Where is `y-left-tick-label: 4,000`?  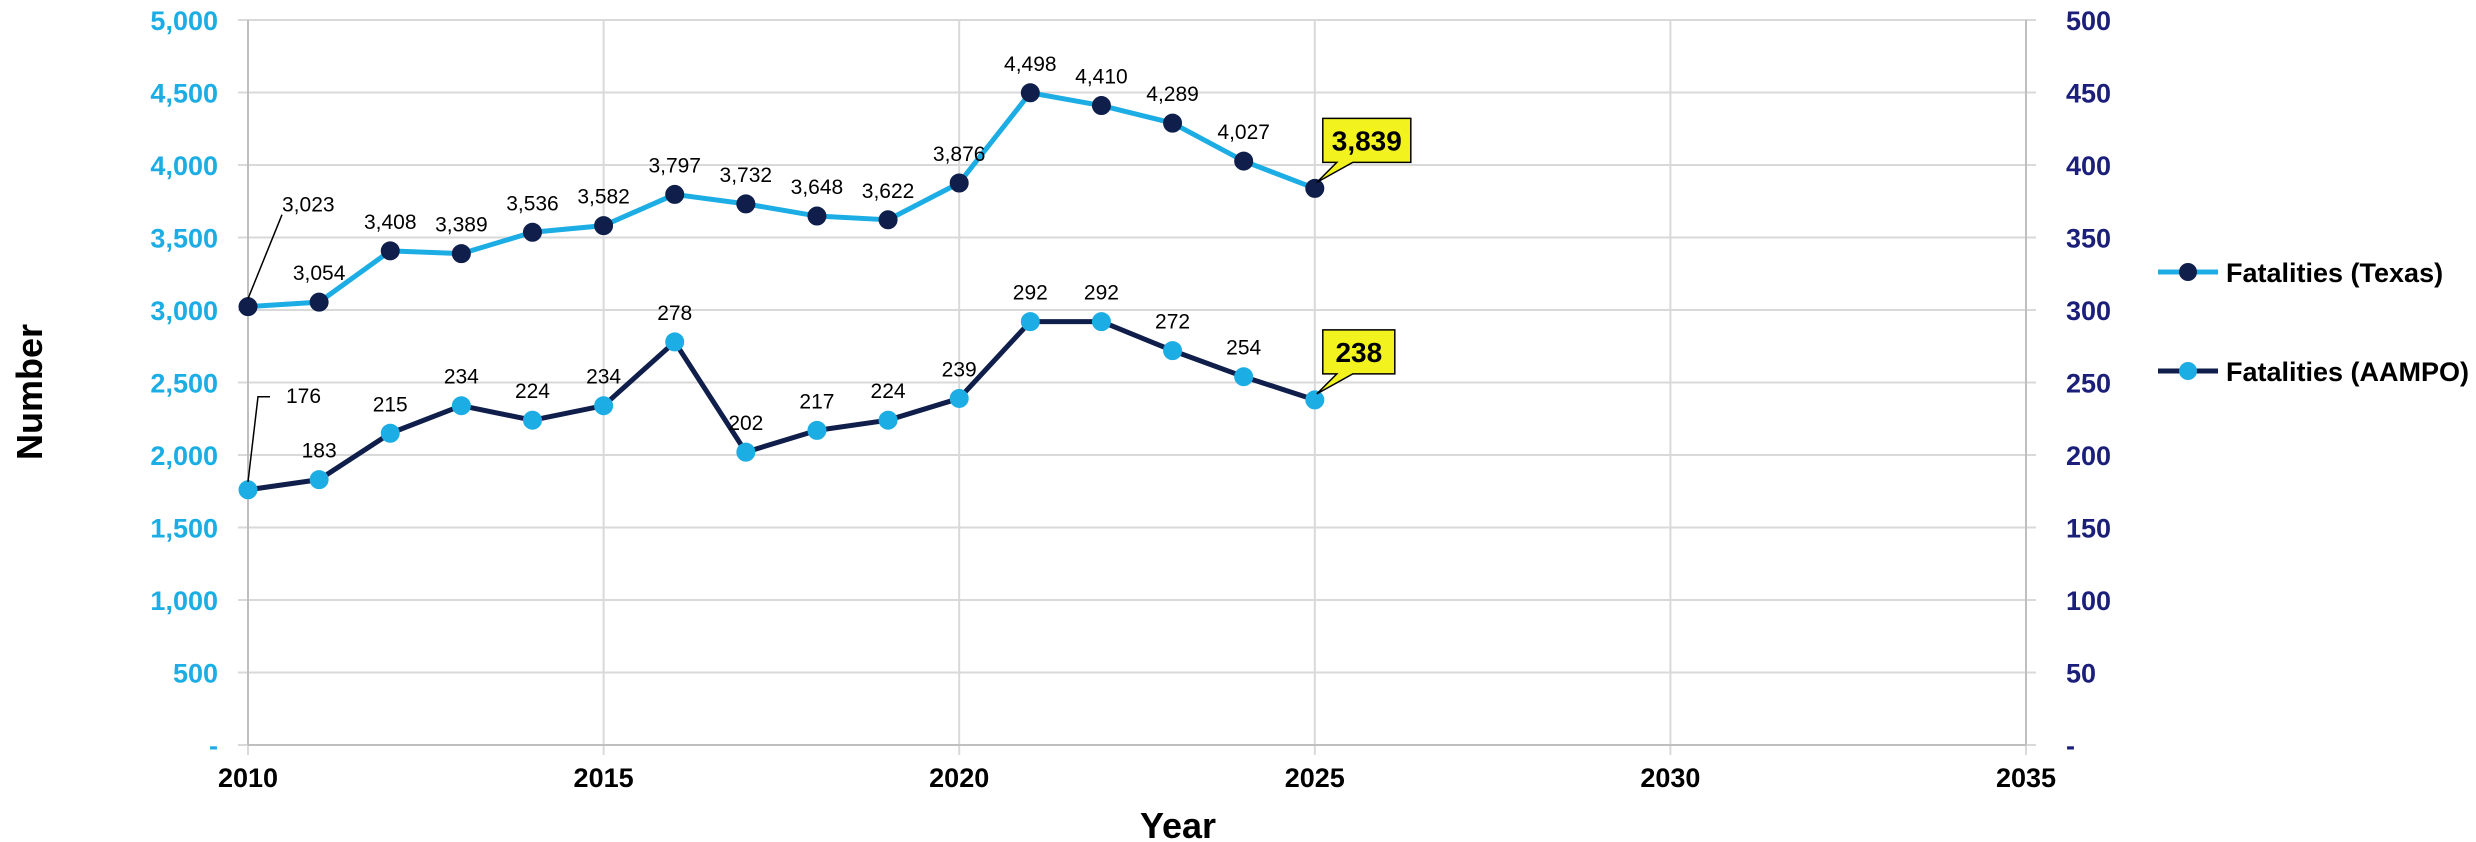 y-left-tick-label: 4,000 is located at coordinates (184, 166).